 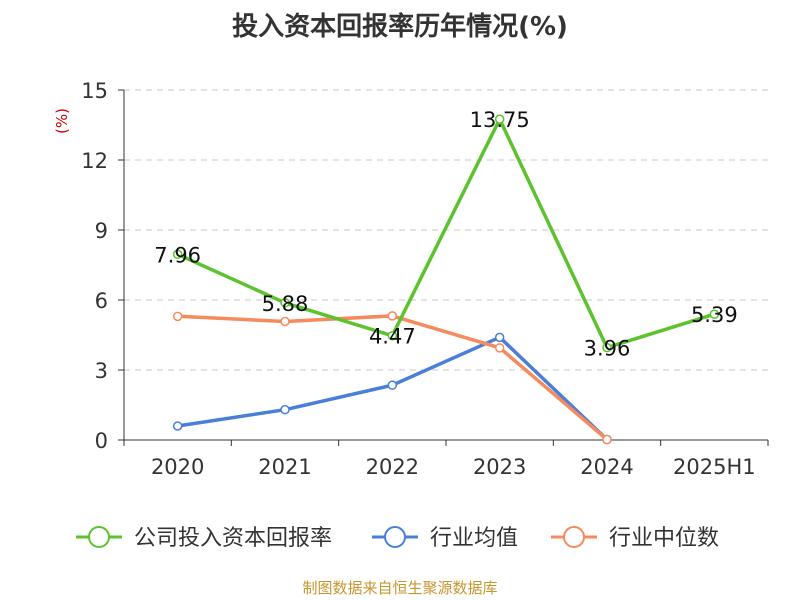 I want to click on y-tick-label: 3, so click(x=101, y=371).